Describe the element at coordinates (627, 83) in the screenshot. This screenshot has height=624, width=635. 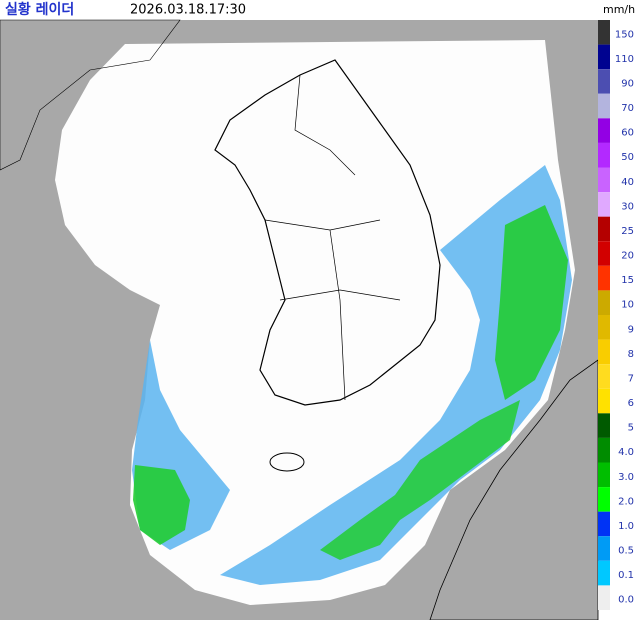
I see `legend-label: 90` at that location.